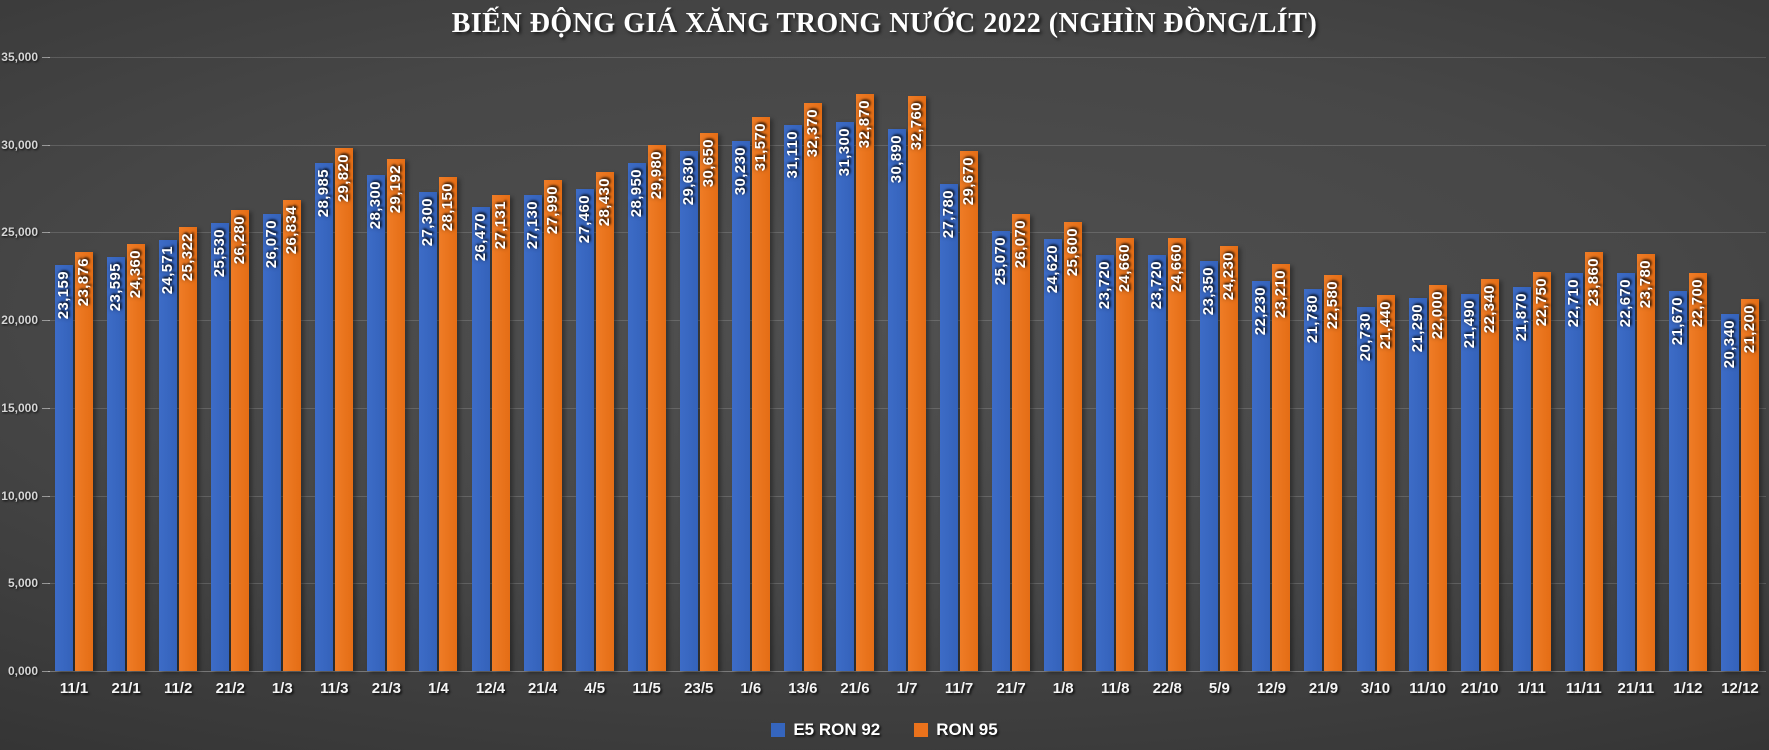  Describe the element at coordinates (272, 243) in the screenshot. I see `bar-value-label: 26,070` at that location.